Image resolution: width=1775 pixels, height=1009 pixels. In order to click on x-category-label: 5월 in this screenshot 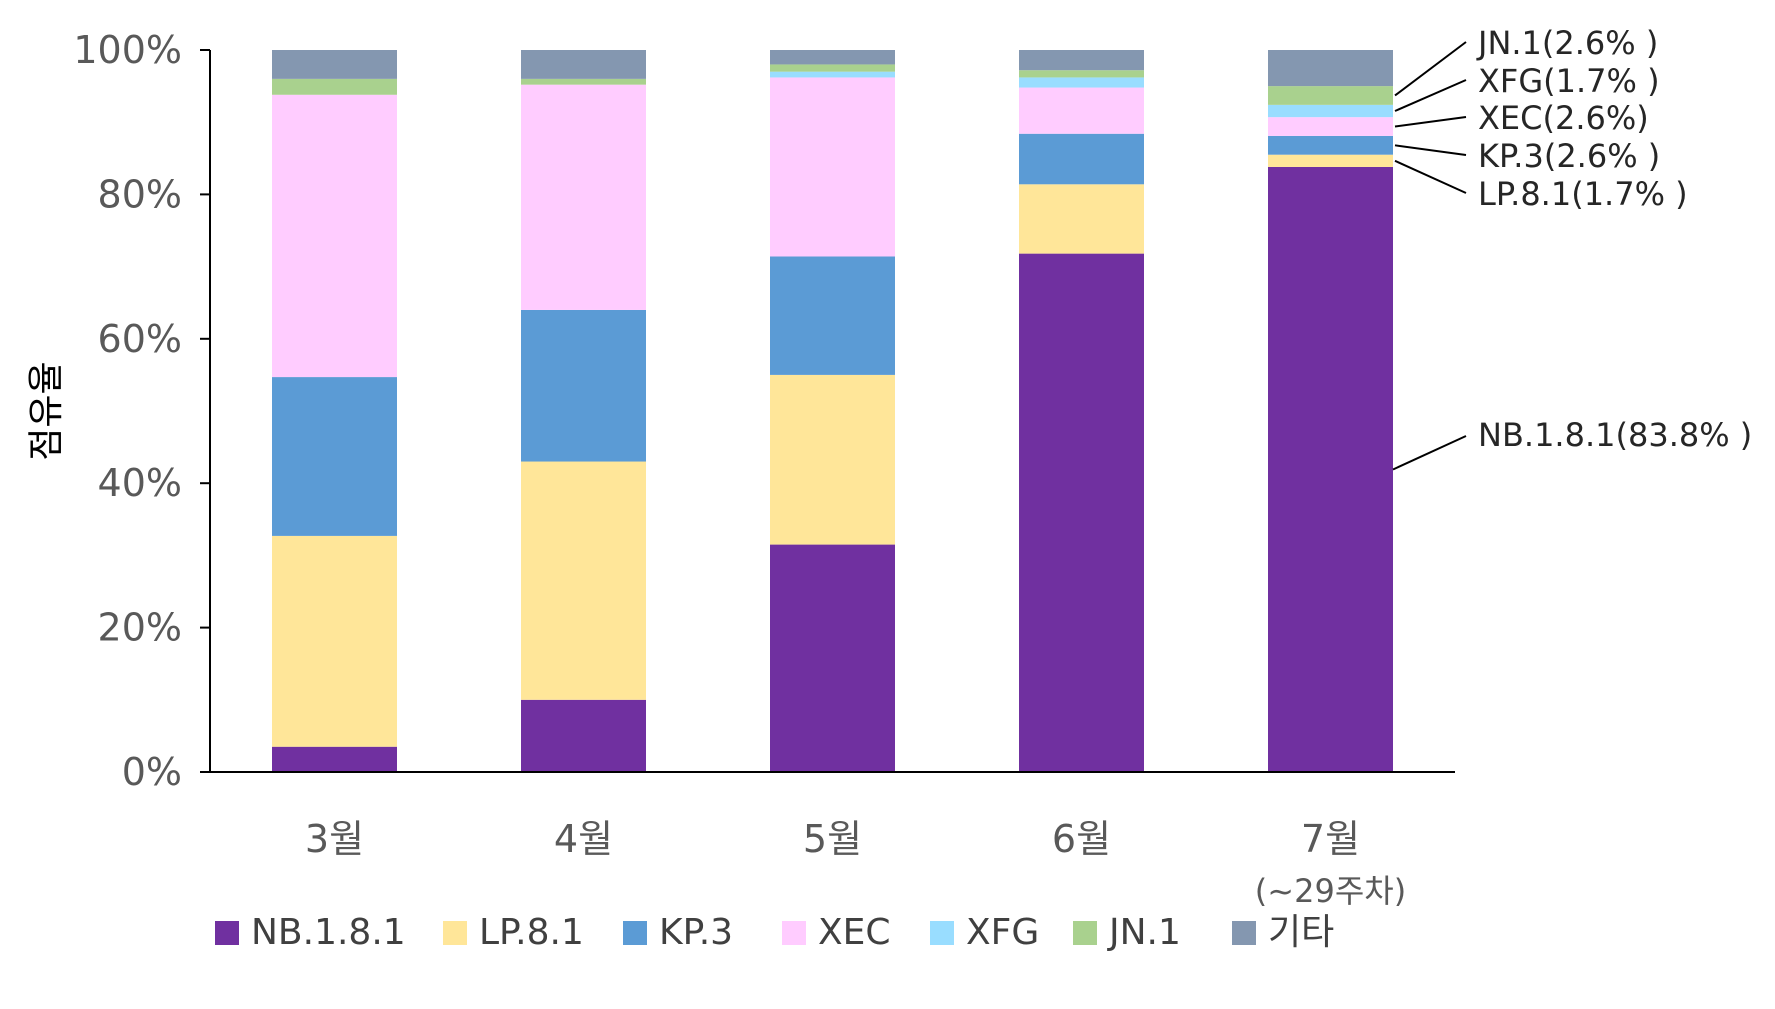, I will do `click(832, 839)`.